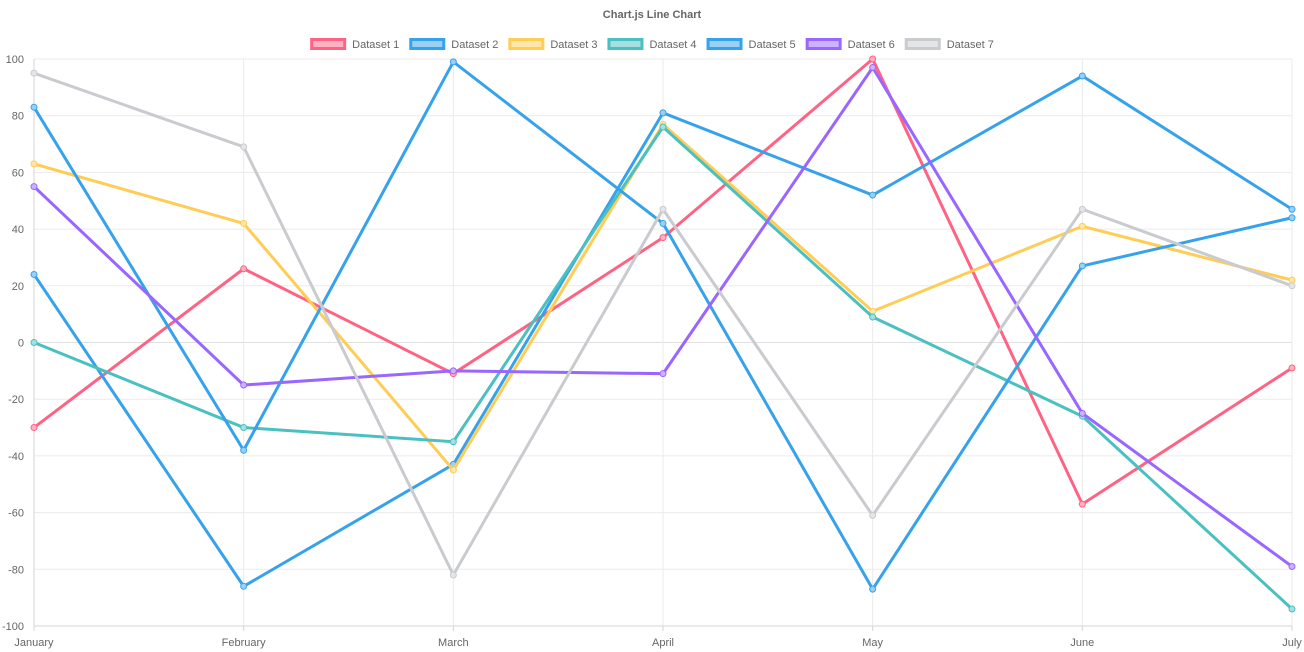  What do you see at coordinates (18, 230) in the screenshot?
I see `y-tick-label: 40` at bounding box center [18, 230].